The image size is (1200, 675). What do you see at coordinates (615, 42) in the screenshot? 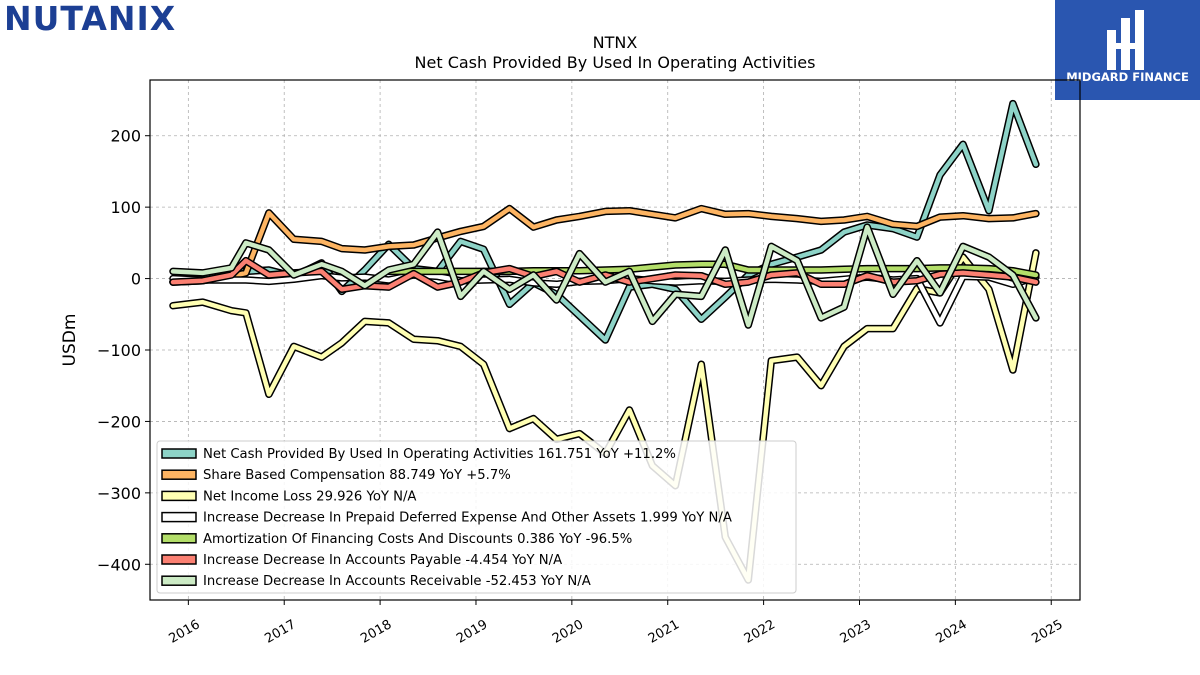
I see `chart-title: NTNX` at bounding box center [615, 42].